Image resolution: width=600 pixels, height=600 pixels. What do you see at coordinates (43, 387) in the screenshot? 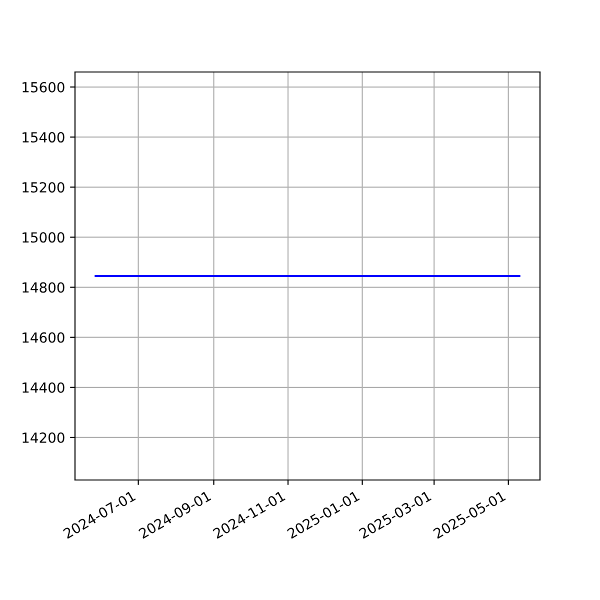
I see `y-tick-label: 14400` at bounding box center [43, 387].